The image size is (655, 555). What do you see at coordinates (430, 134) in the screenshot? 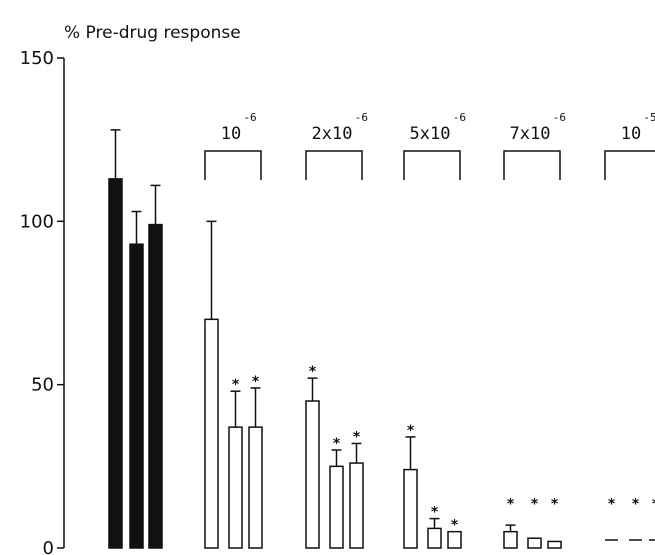
I see `group-label: 5x10` at bounding box center [430, 134].